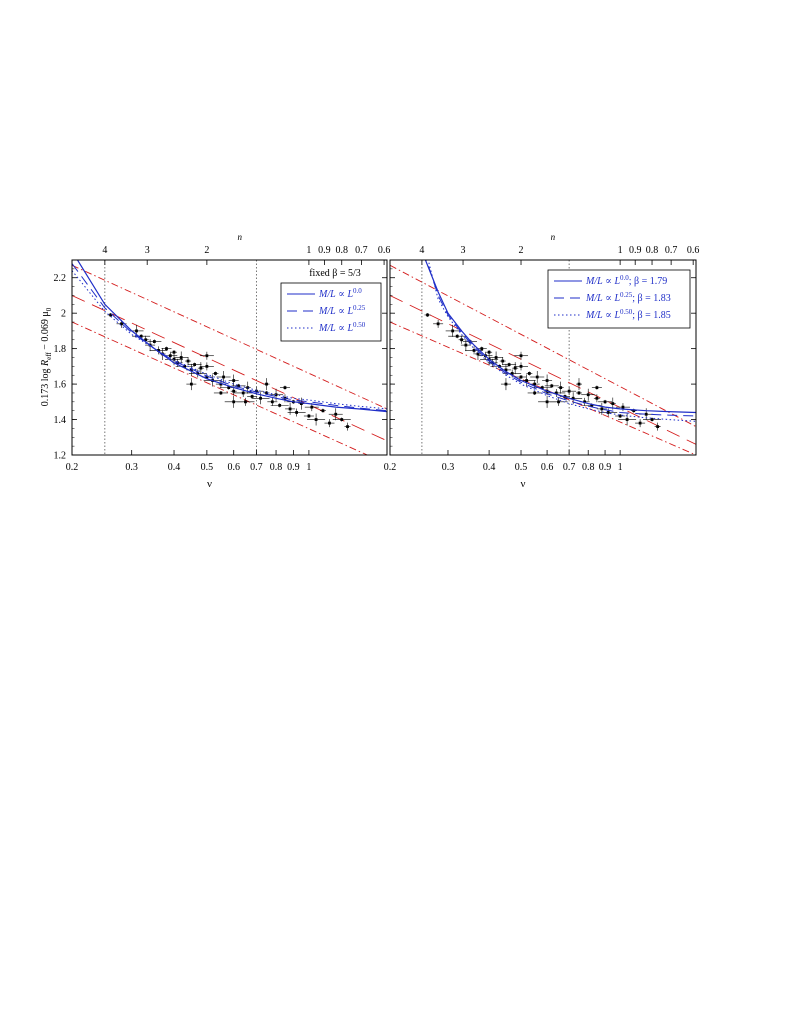 This screenshot has width=790, height=1027. What do you see at coordinates (553, 237) in the screenshot?
I see `top-axis-label: n` at bounding box center [553, 237].